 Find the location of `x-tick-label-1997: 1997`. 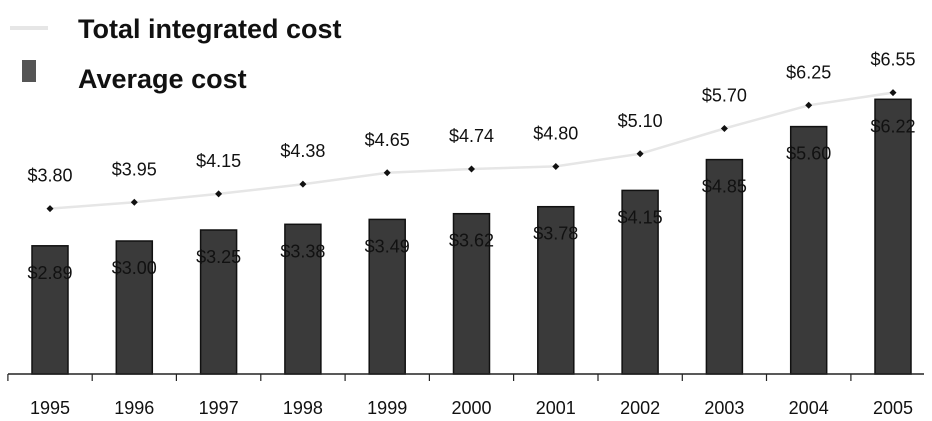

x-tick-label-1997: 1997 is located at coordinates (219, 408).